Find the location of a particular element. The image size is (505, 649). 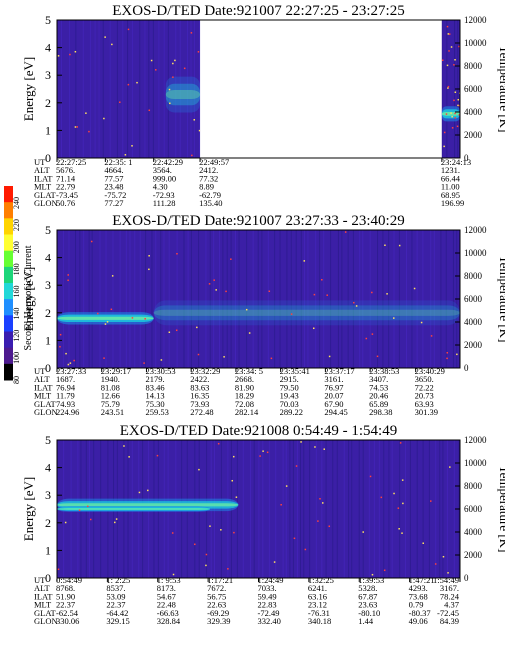

orbit-cell: 19.43 is located at coordinates (289, 396).